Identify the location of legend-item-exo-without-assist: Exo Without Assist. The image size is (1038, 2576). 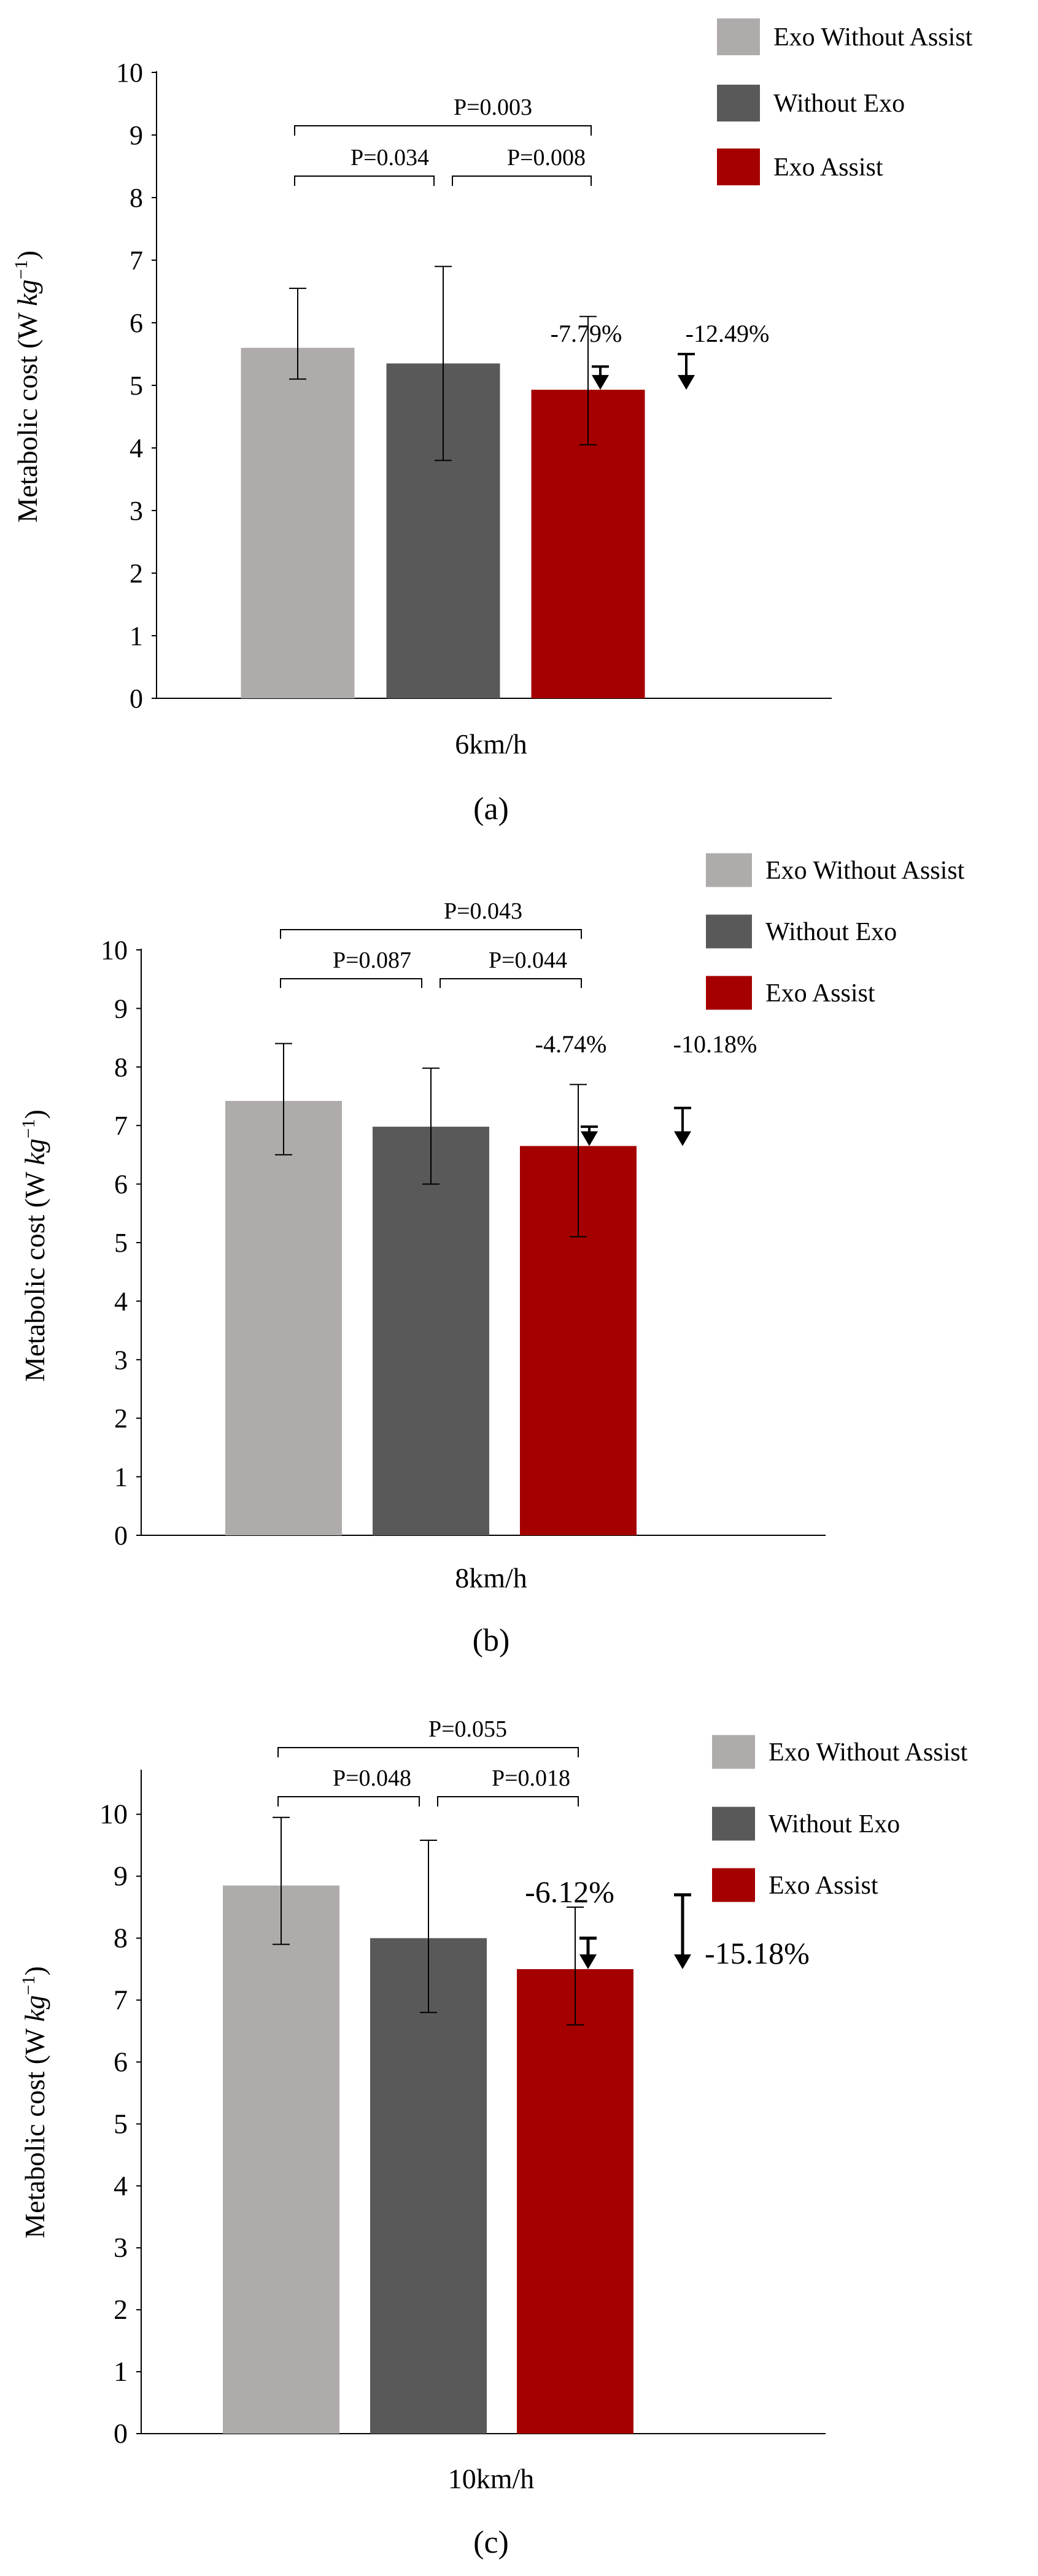
(840, 1752).